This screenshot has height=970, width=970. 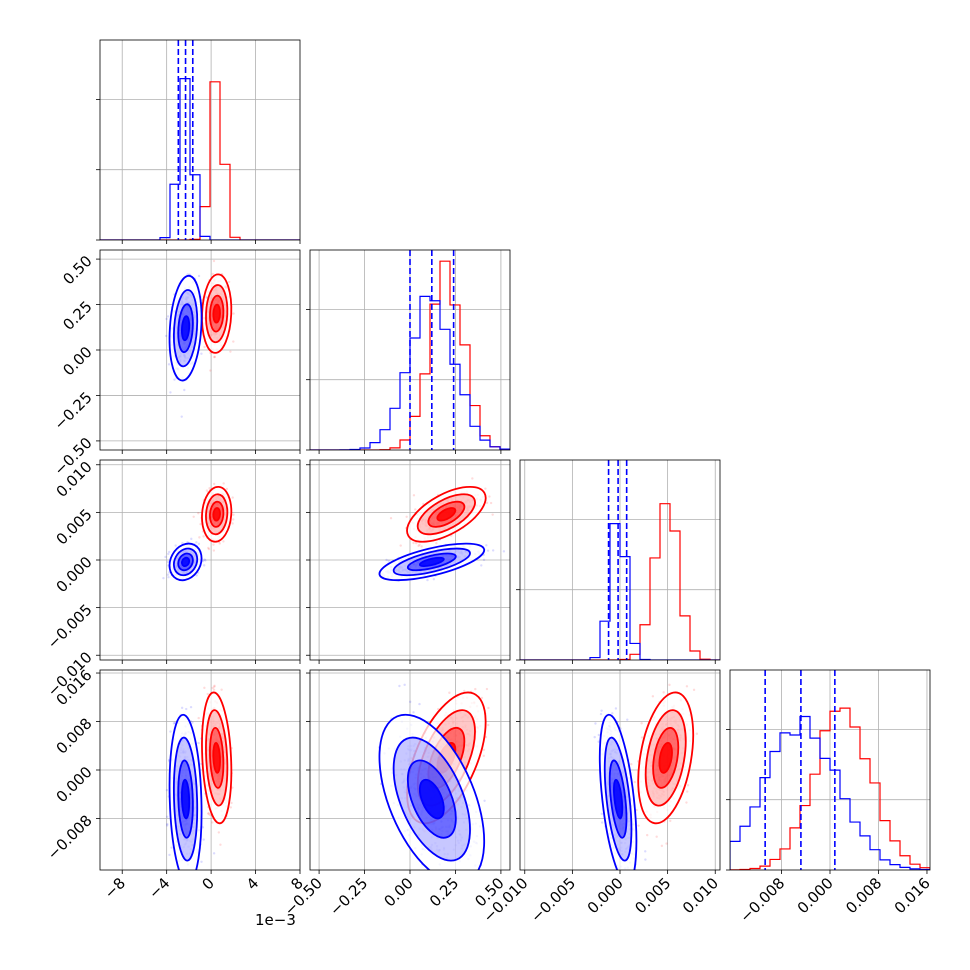 I want to click on hist-blue, so click(x=620, y=591).